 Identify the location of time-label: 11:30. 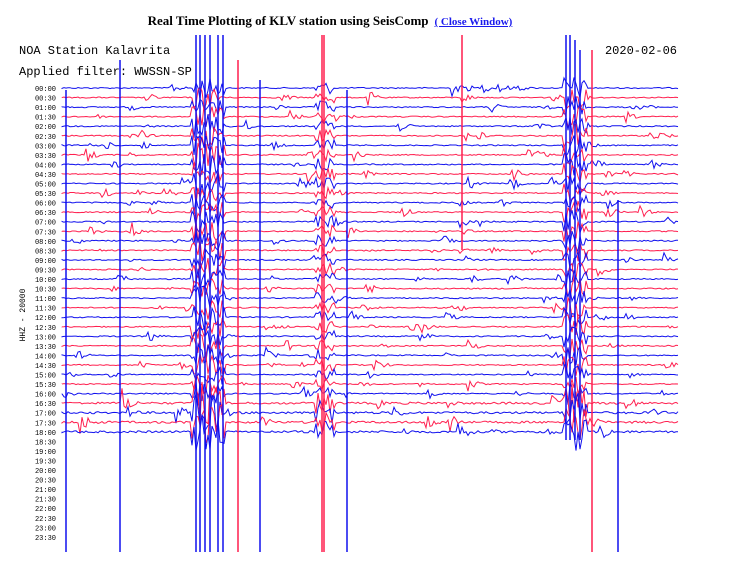
(45, 310).